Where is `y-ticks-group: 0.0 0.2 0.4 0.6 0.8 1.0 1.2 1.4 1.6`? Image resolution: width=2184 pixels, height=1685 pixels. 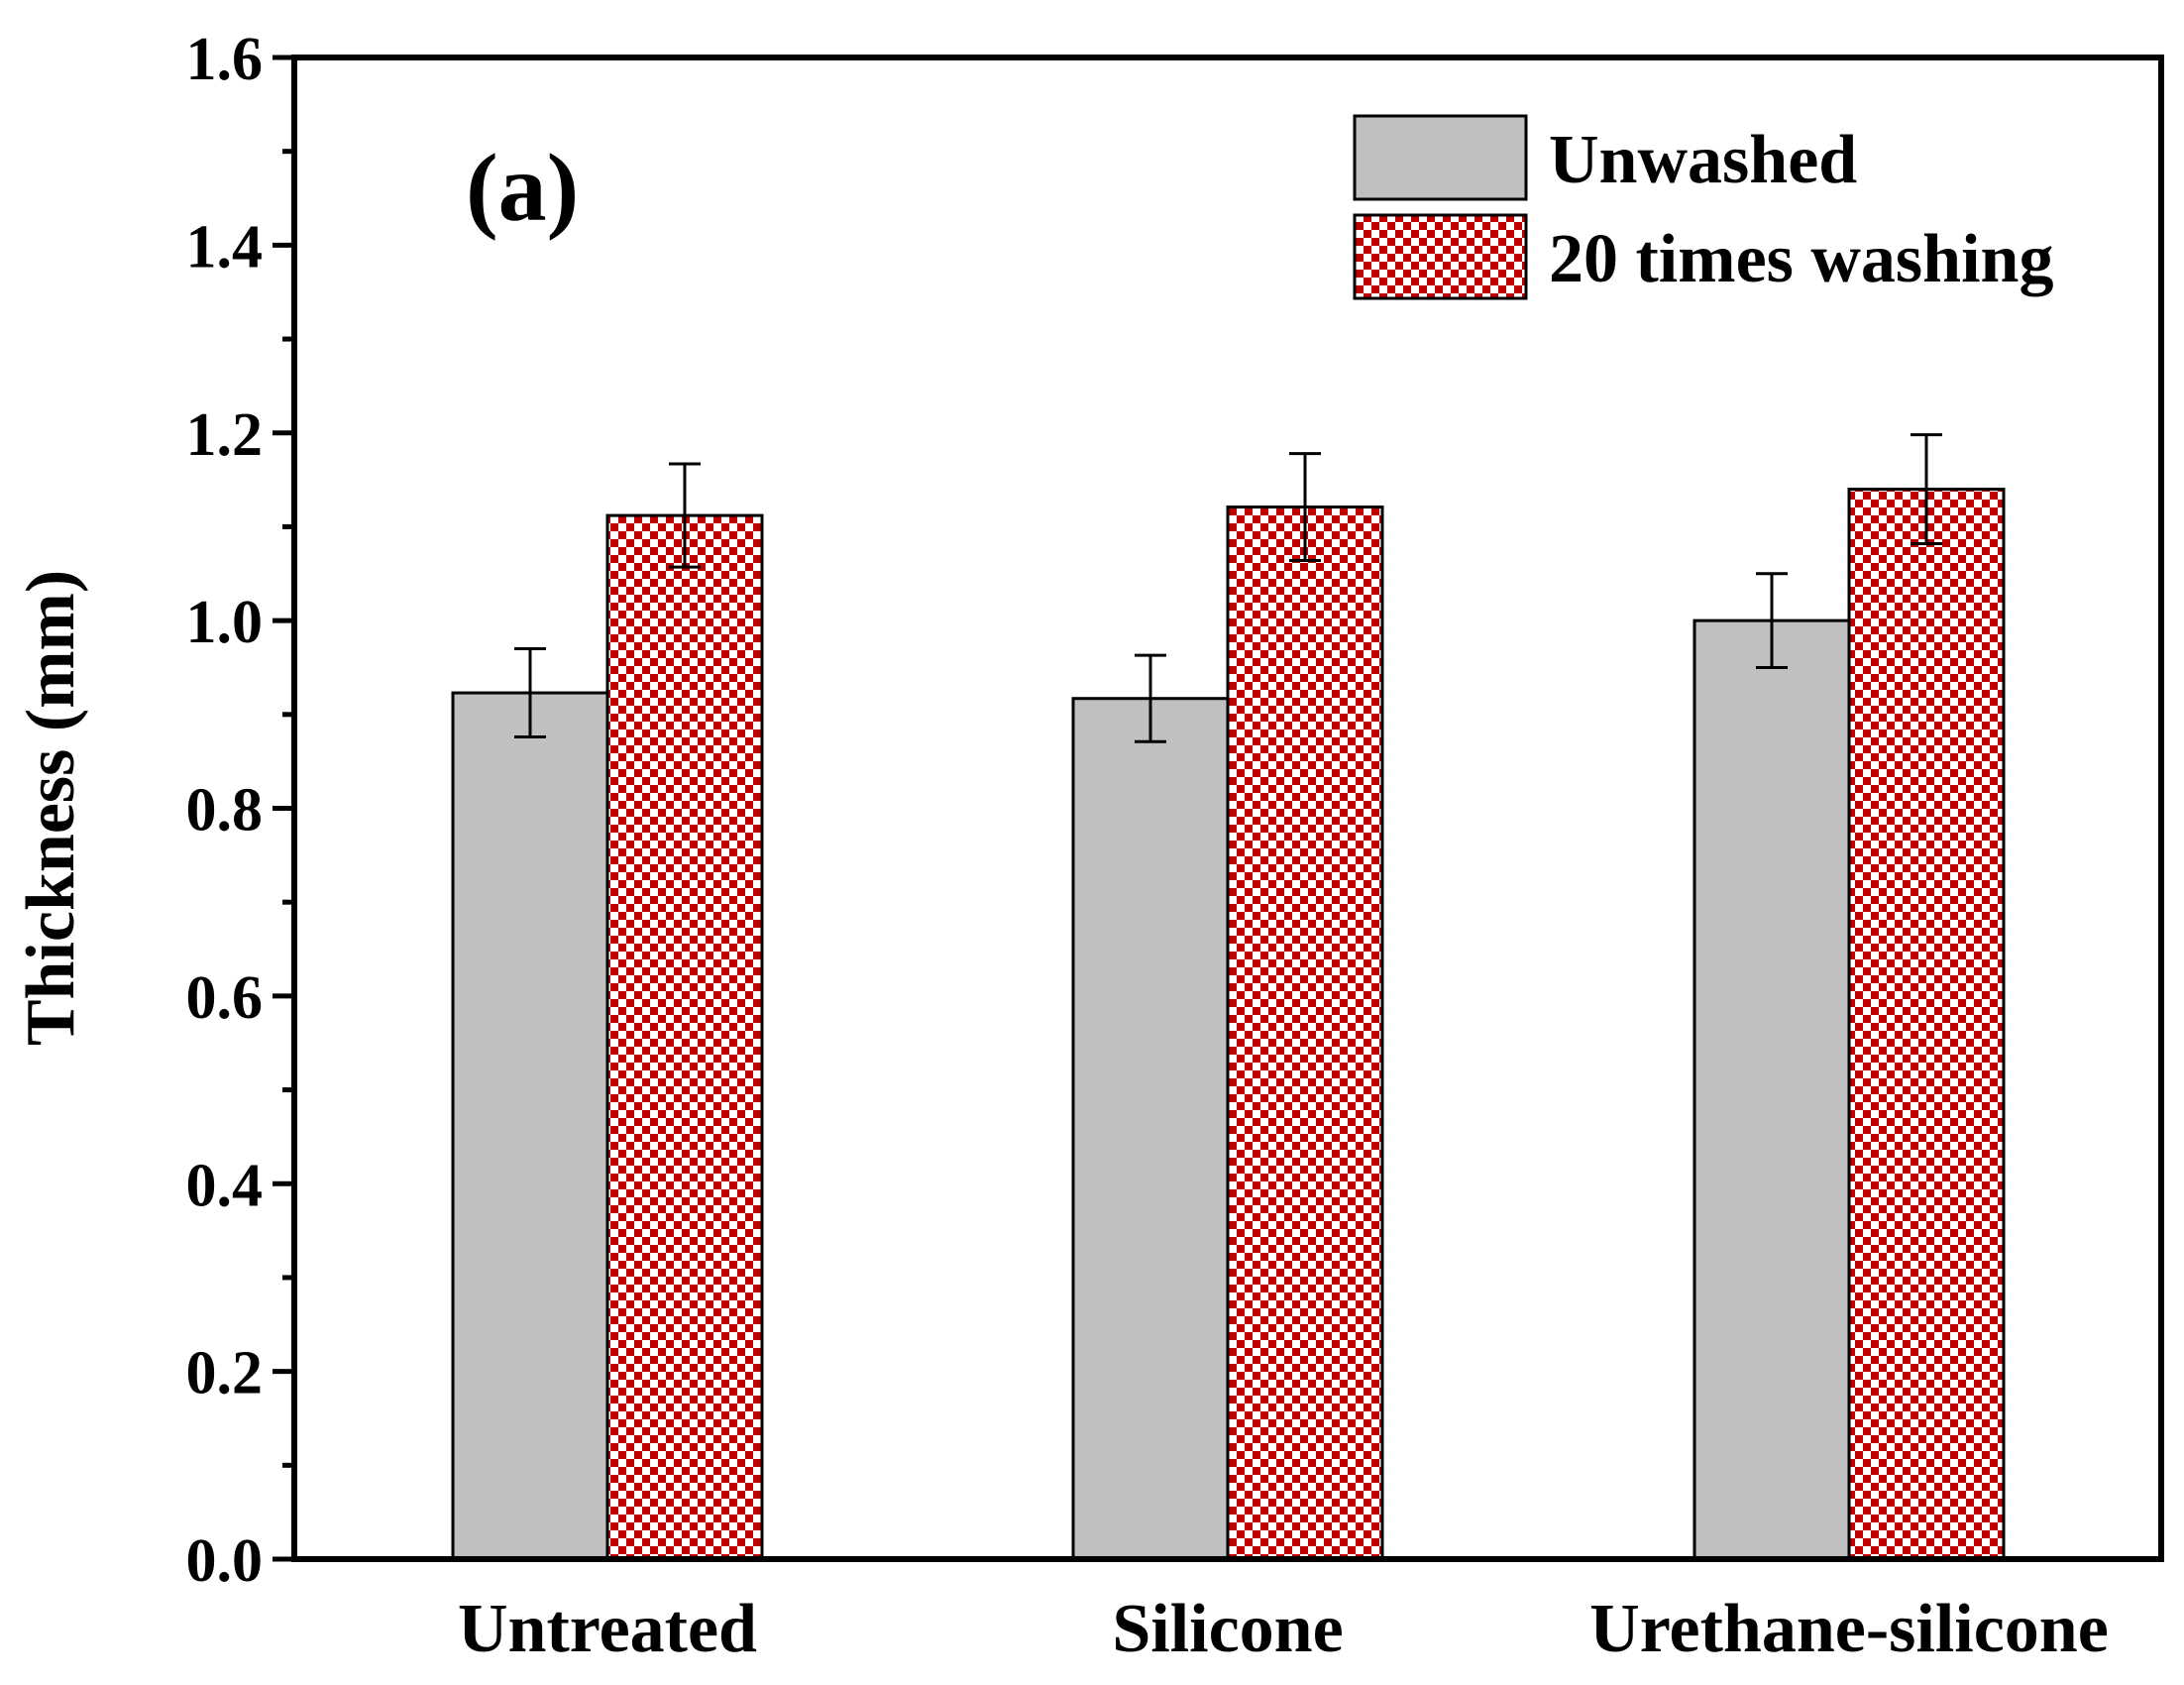
y-ticks-group: 0.0 0.2 0.4 0.6 0.8 1.0 1.2 1.4 1.6 is located at coordinates (240, 810).